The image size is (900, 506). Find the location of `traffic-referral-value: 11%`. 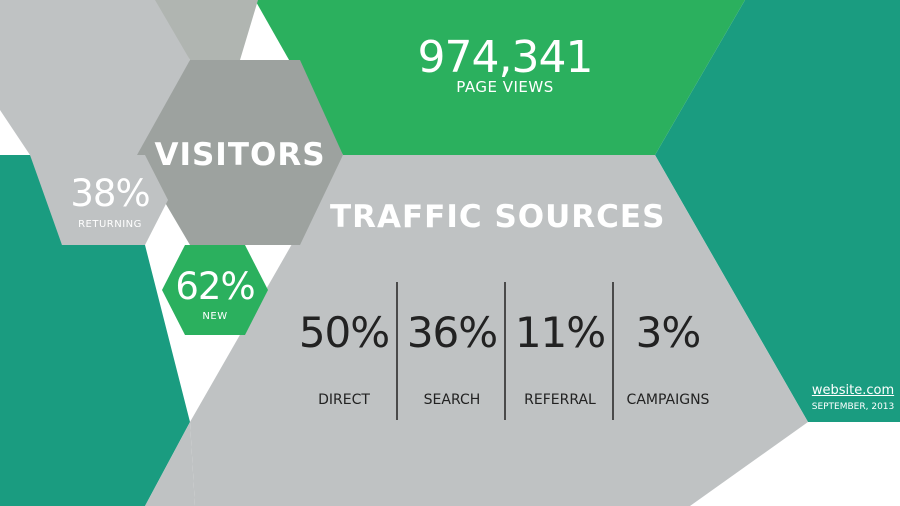

traffic-referral-value: 11% is located at coordinates (560, 332).